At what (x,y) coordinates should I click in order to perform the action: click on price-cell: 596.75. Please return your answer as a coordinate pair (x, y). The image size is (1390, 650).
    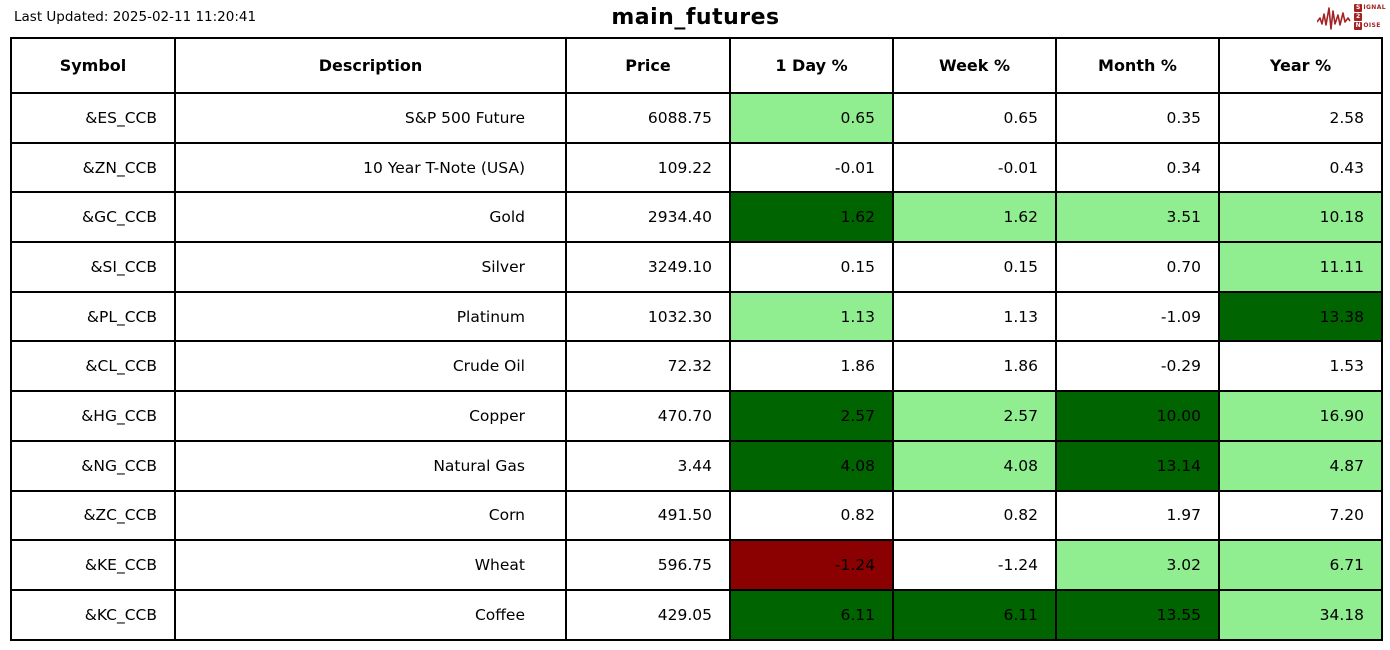
    Looking at the image, I should click on (648, 565).